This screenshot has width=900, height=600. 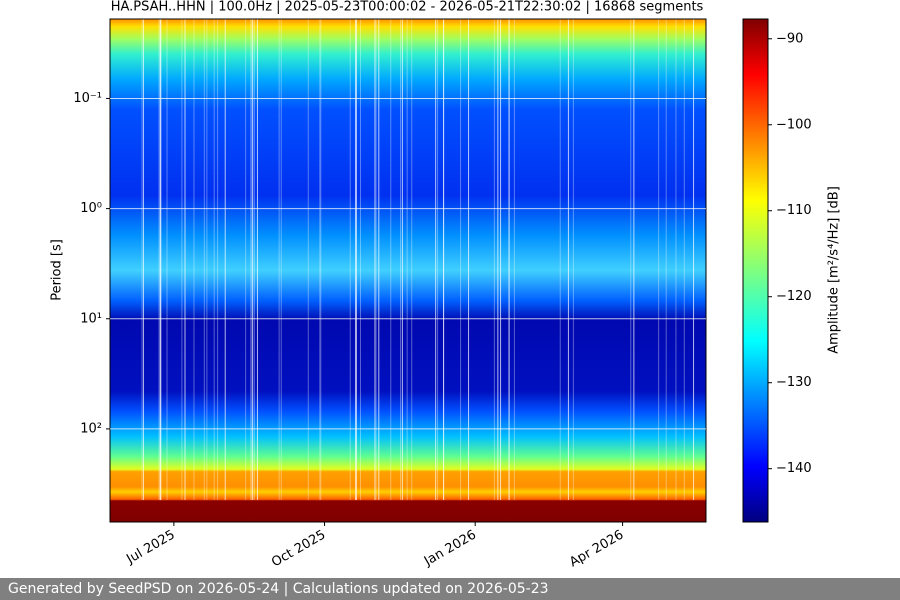 I want to click on colorbar, so click(x=755, y=270).